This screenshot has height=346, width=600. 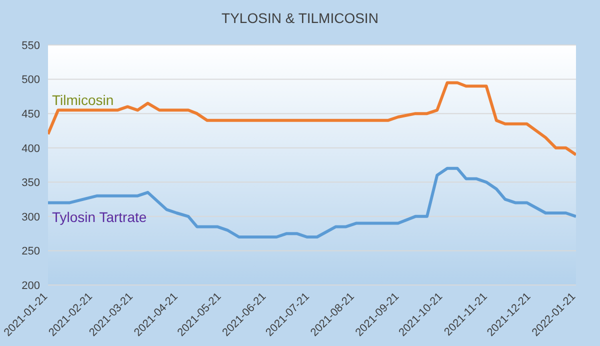 What do you see at coordinates (31, 80) in the screenshot?
I see `y-tick-label: 500` at bounding box center [31, 80].